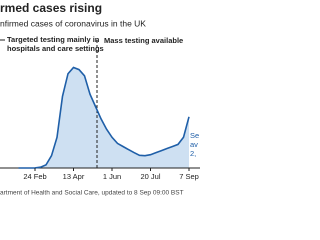 This screenshot has width=320, height=240. I want to click on annotation: Mass testing available, so click(143, 40).